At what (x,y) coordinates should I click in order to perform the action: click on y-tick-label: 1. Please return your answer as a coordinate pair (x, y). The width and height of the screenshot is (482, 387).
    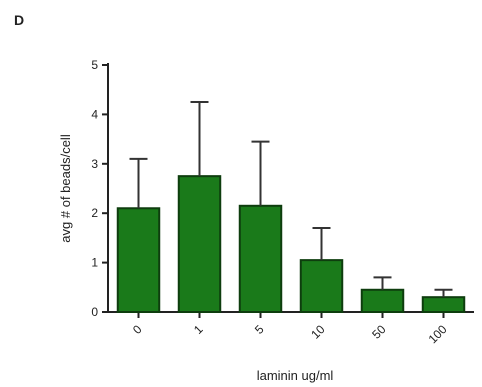
    Looking at the image, I should click on (94, 263).